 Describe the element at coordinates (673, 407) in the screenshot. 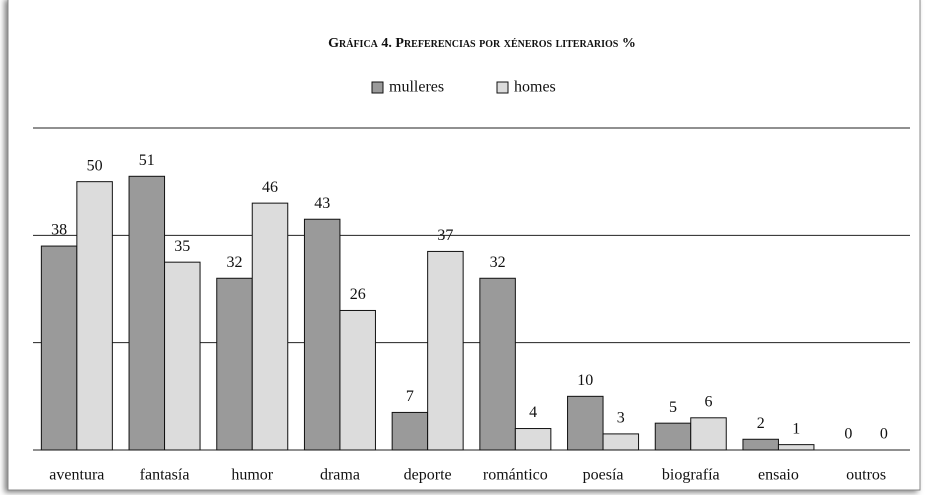

I see `value-label: 5` at that location.